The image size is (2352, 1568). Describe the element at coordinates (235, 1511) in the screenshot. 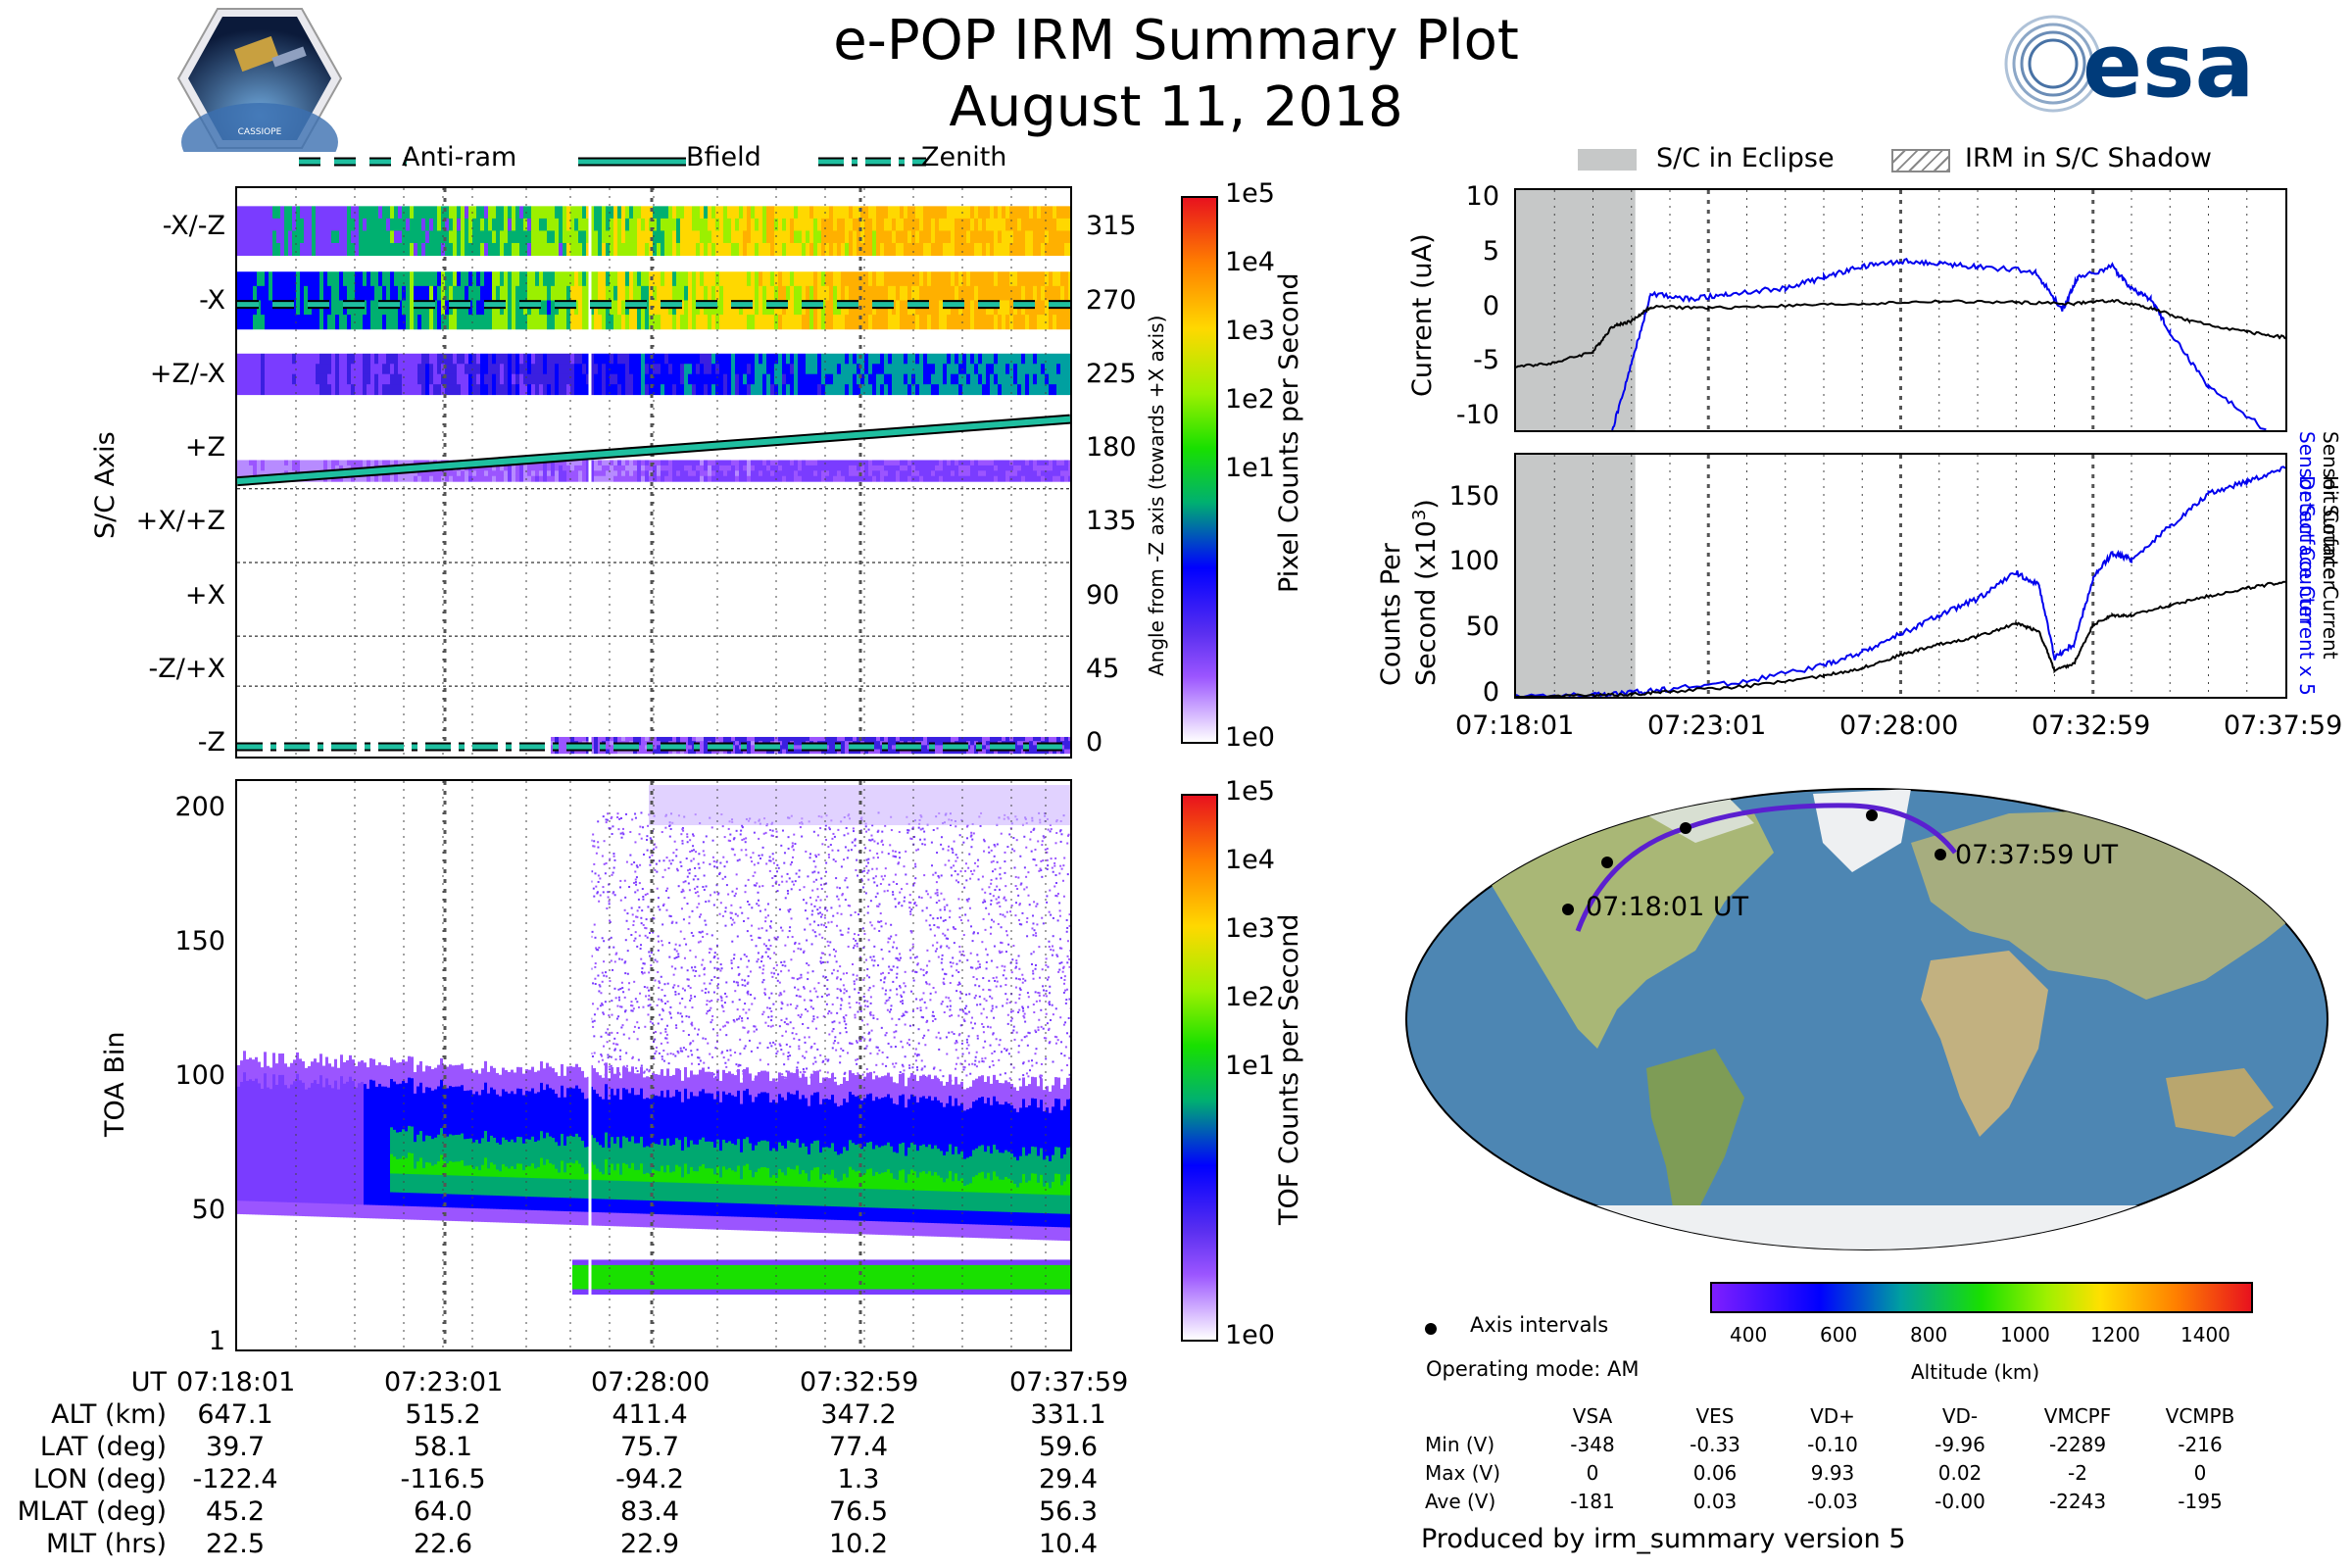

I see `ephemeris-cell: 45.2` at that location.